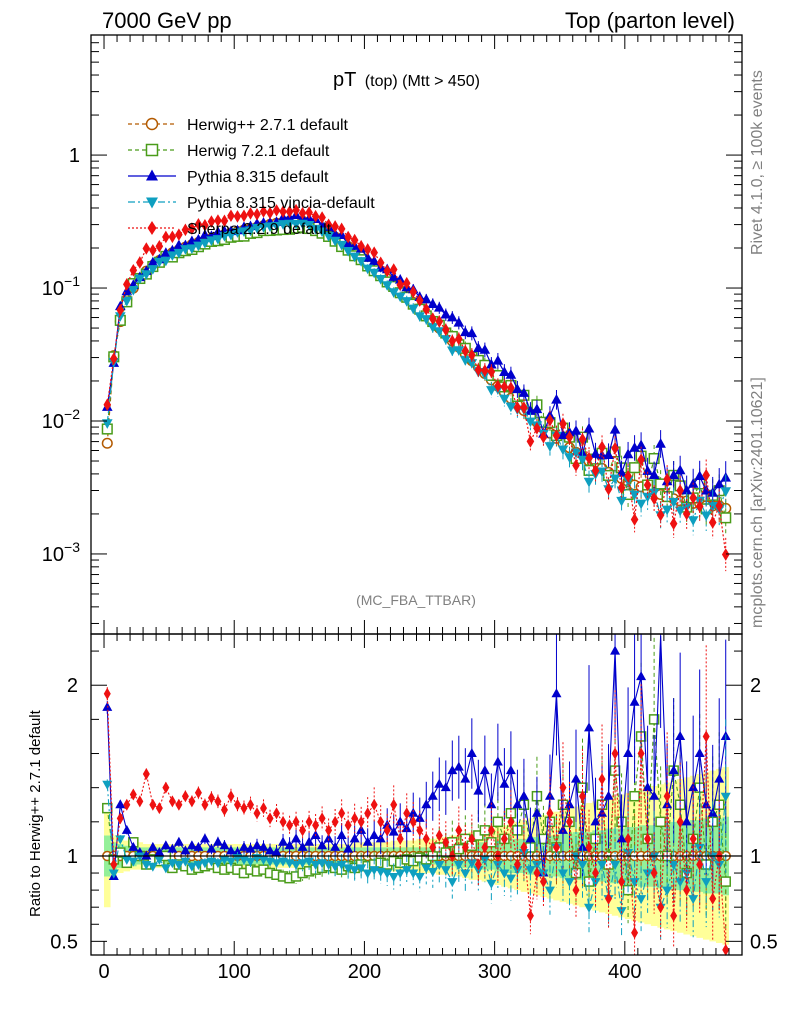 This screenshot has width=786, height=1024. What do you see at coordinates (74, 156) in the screenshot?
I see `y-tick-label: 1` at bounding box center [74, 156].